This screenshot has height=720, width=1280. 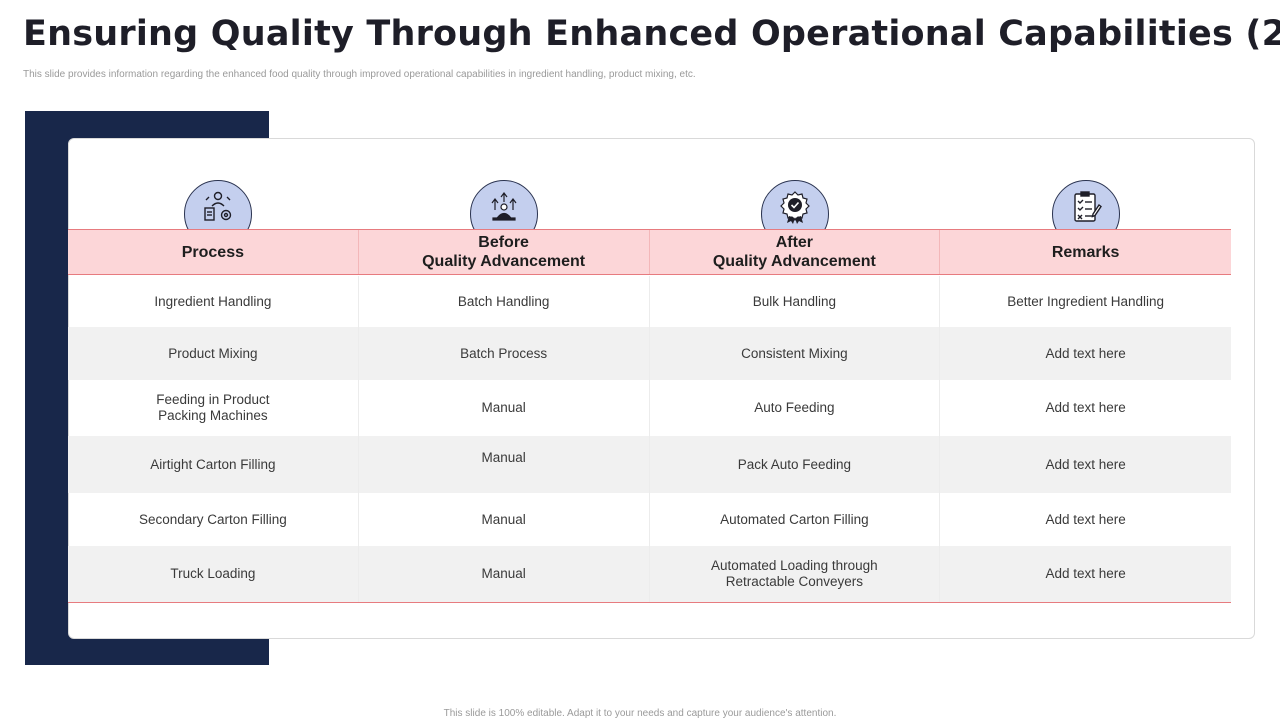 What do you see at coordinates (213, 574) in the screenshot?
I see `table-cell: Truck Loading` at bounding box center [213, 574].